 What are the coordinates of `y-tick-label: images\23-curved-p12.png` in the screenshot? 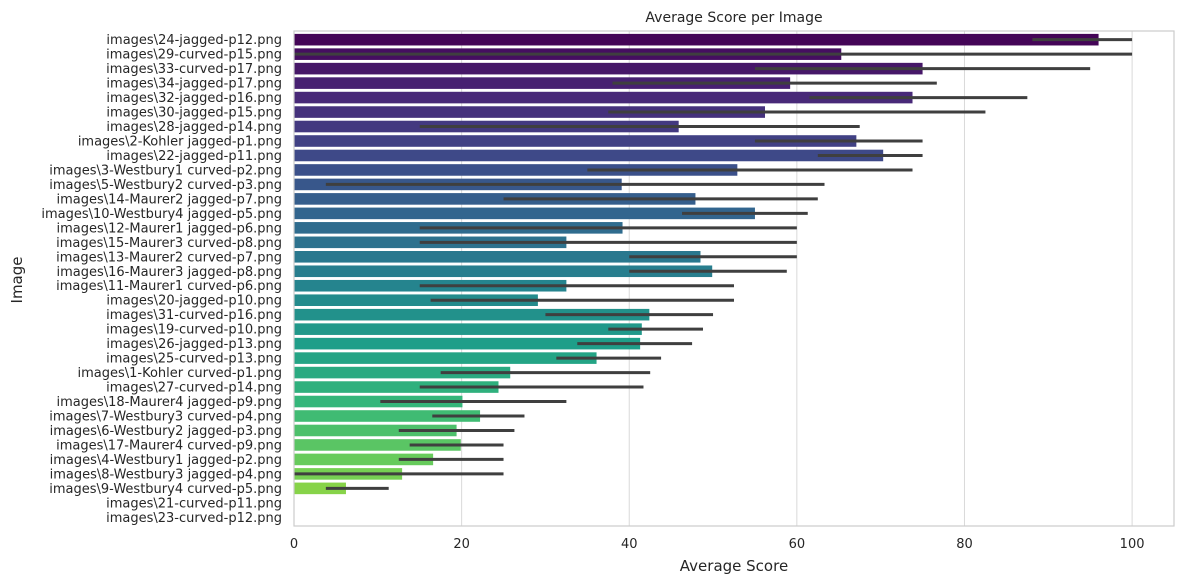 It's located at (194, 518).